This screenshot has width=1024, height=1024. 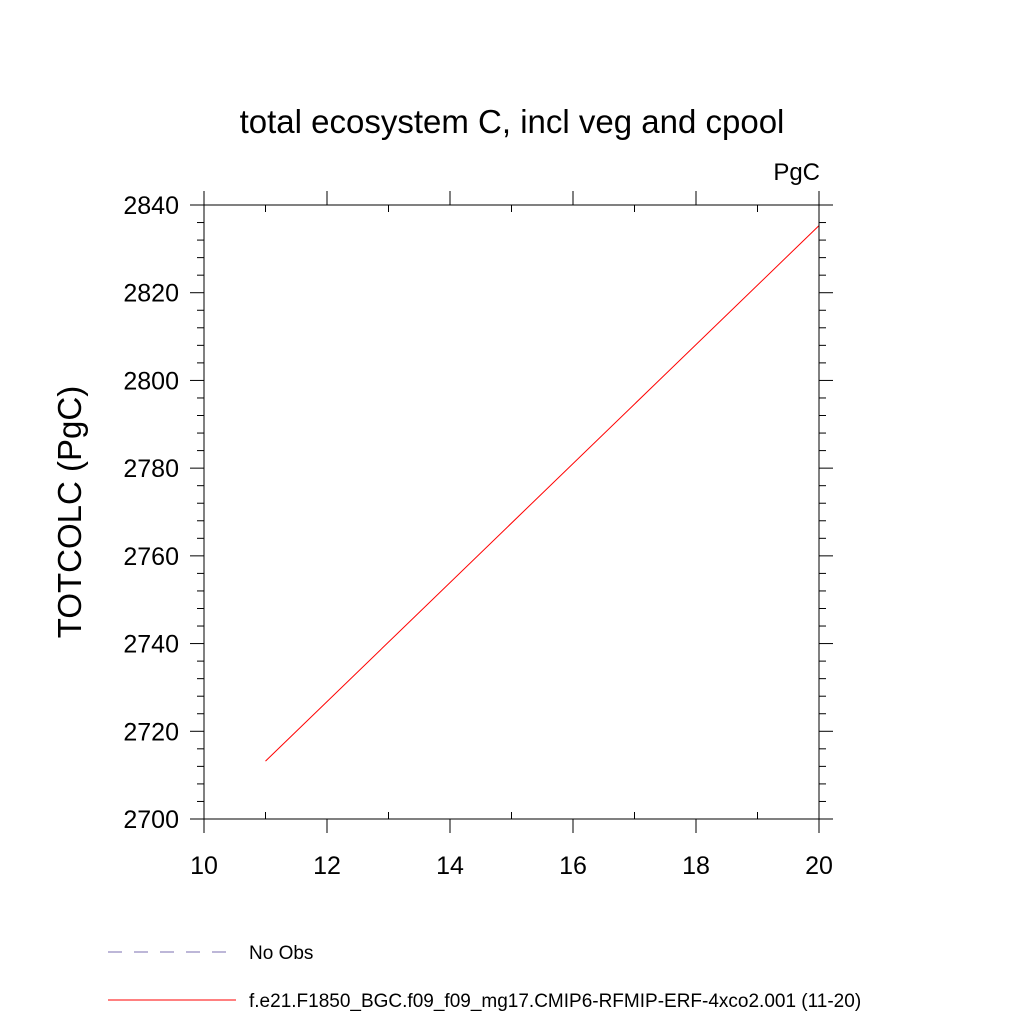 What do you see at coordinates (69, 512) in the screenshot?
I see `y-axis-label: TOTCOLC (PgC)` at bounding box center [69, 512].